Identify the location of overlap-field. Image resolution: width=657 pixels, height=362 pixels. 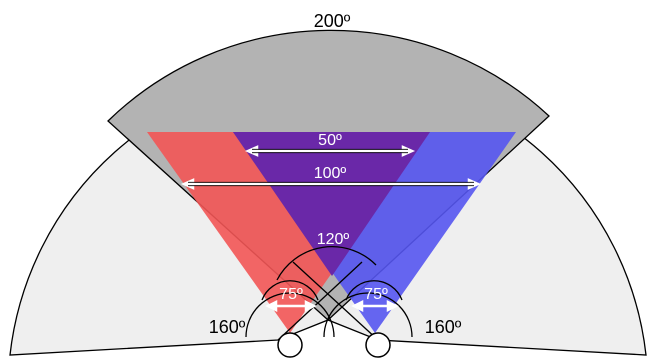
(331, 204).